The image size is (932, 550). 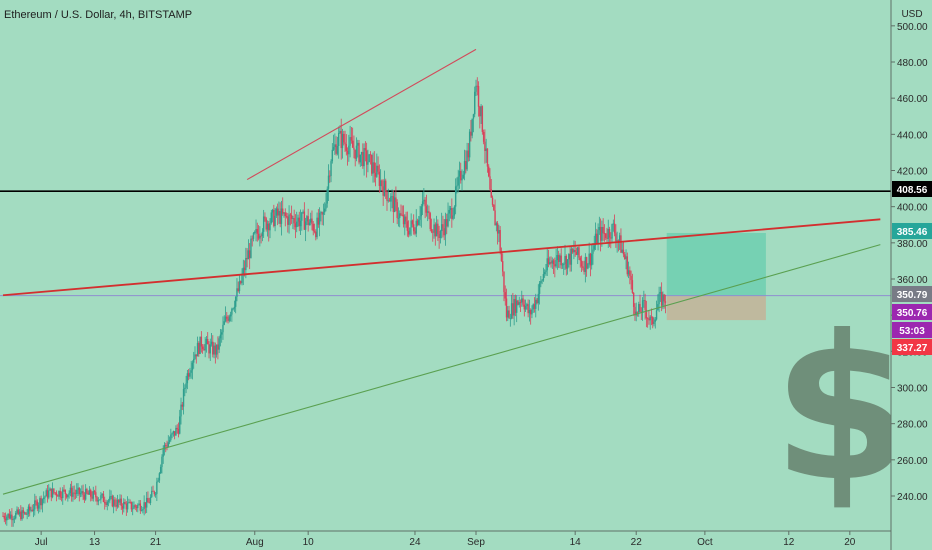 What do you see at coordinates (445, 539) in the screenshot?
I see `time-axis: Jul 13 21 Aug 10 24 Sep 14 22 Oct 12 20` at bounding box center [445, 539].